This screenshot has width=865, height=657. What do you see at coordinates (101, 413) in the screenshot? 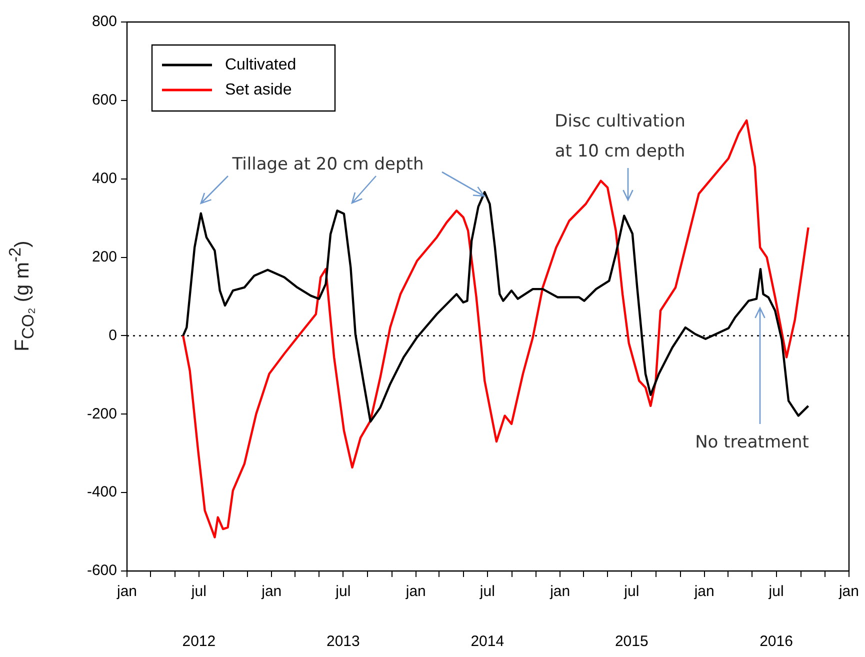
I see `y-tick-label: -200` at bounding box center [101, 413].